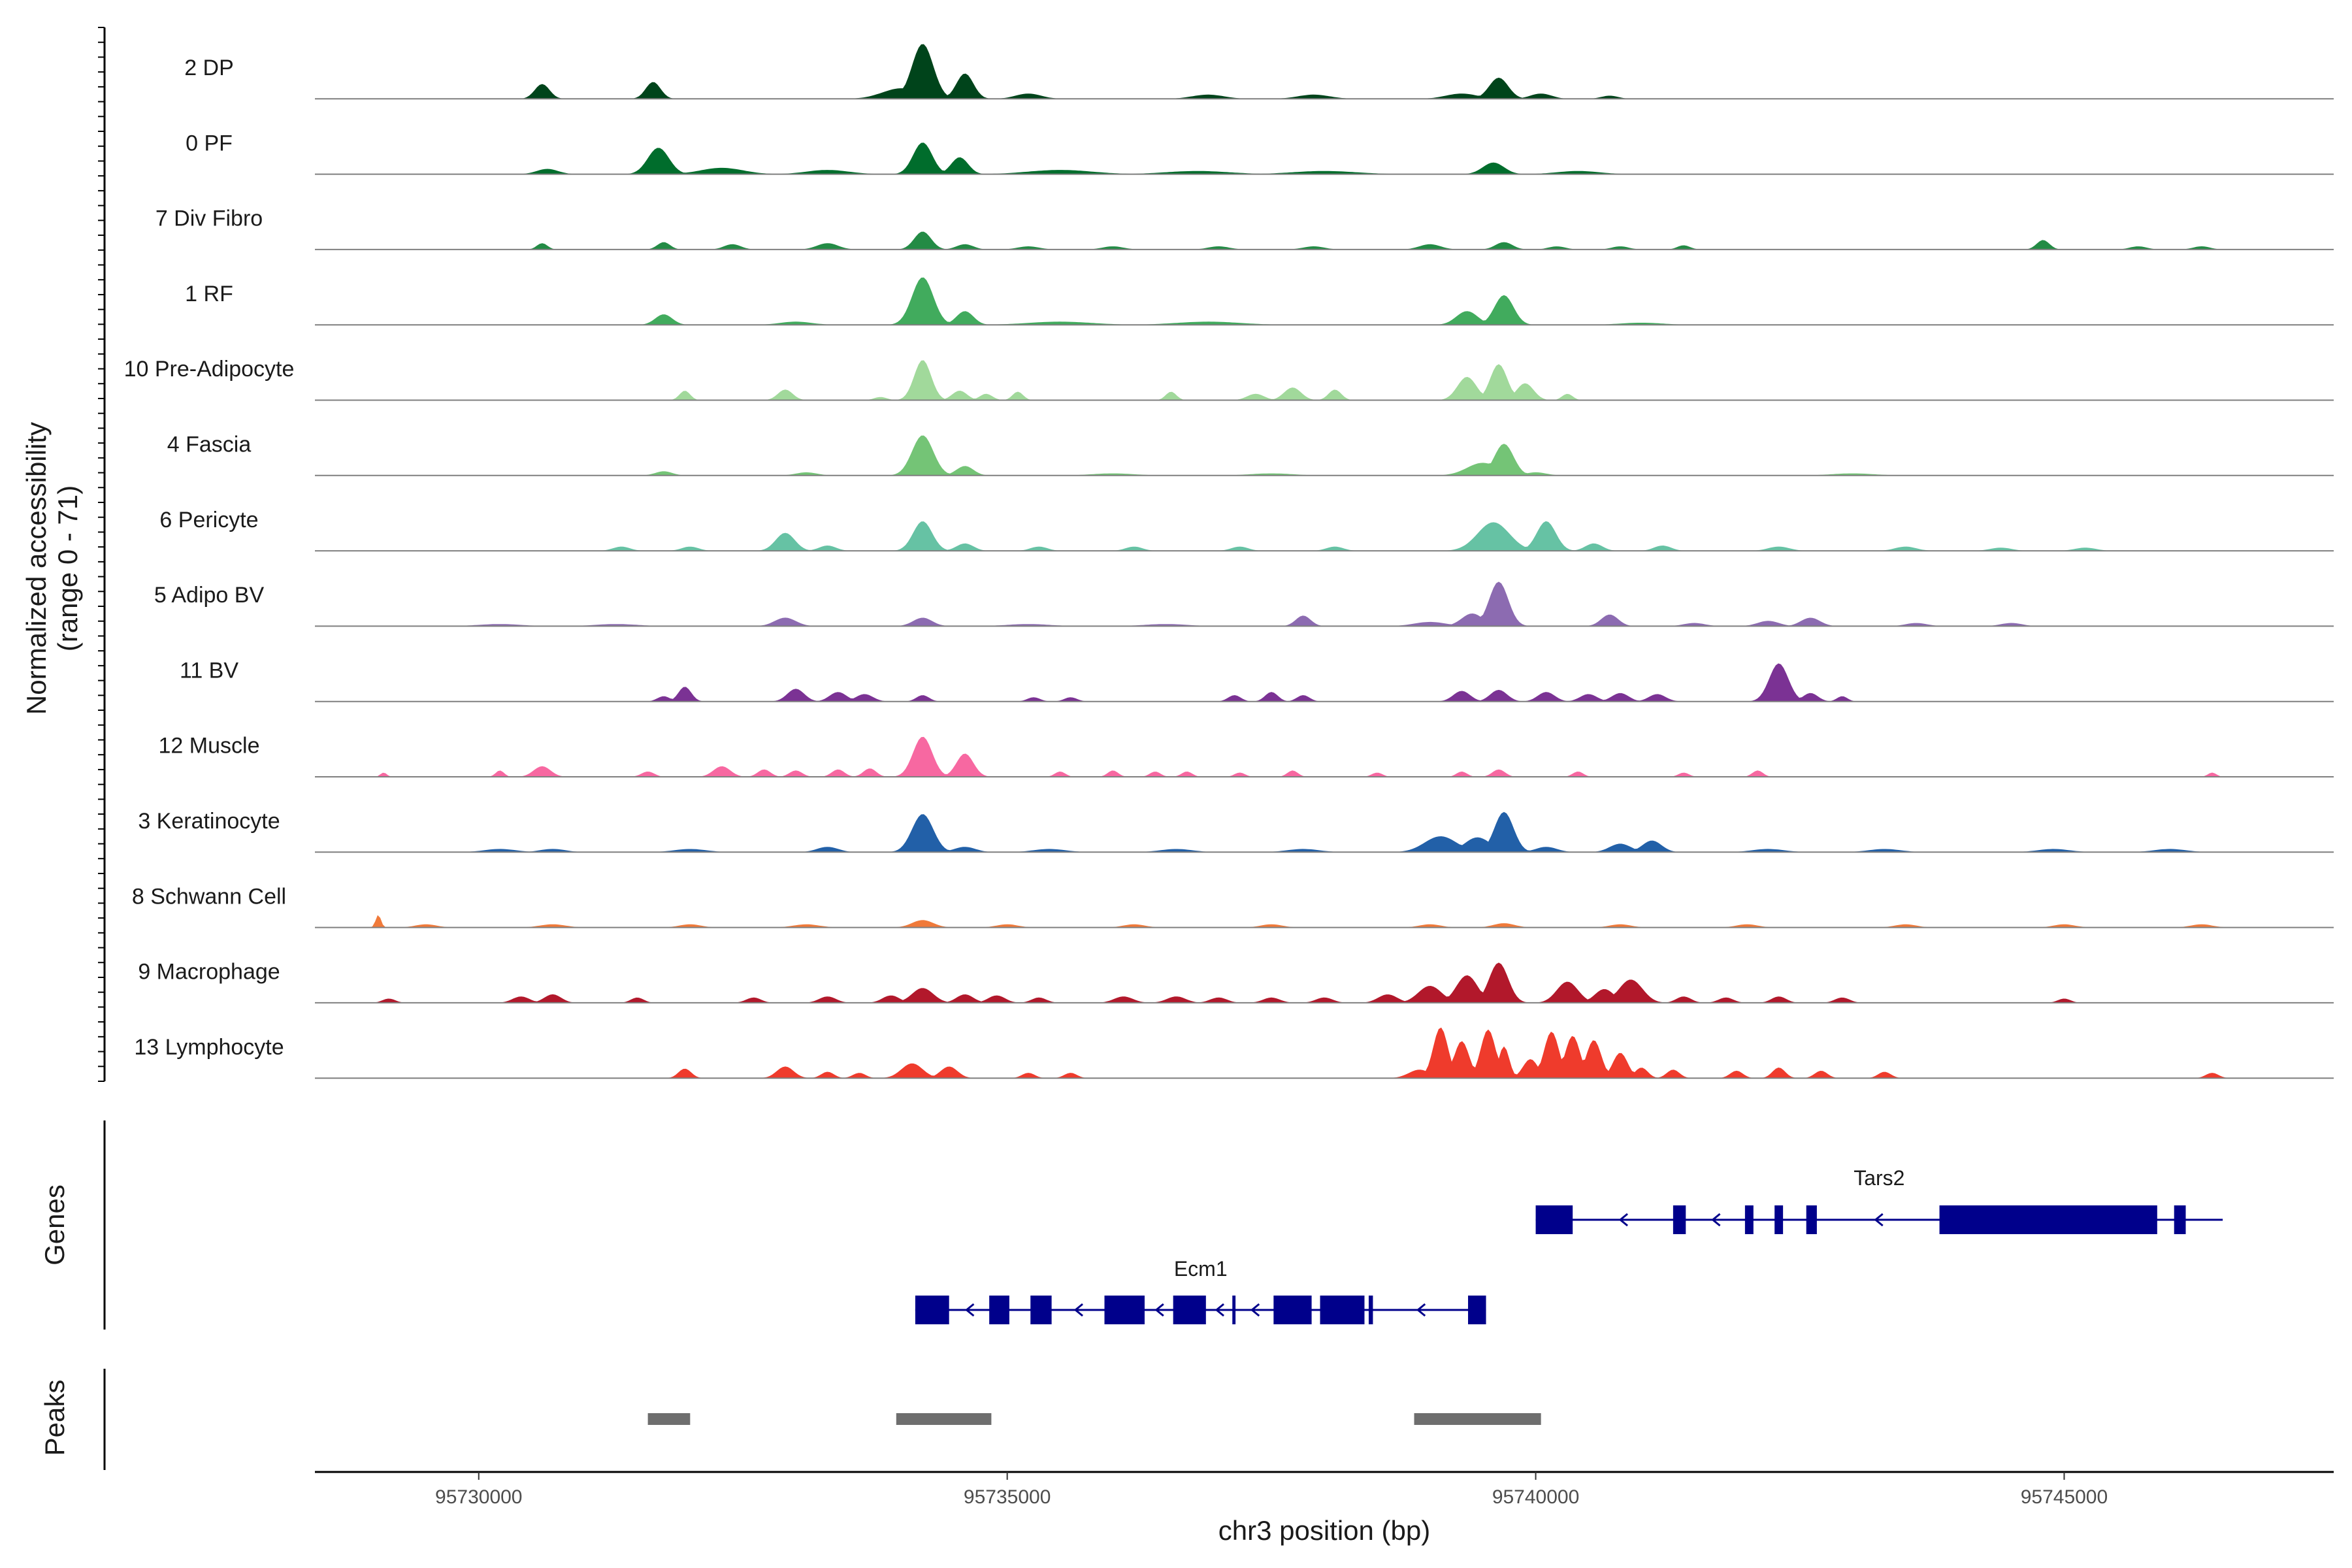  Describe the element at coordinates (1094, 1419) in the screenshot. I see `peaks-track` at that location.